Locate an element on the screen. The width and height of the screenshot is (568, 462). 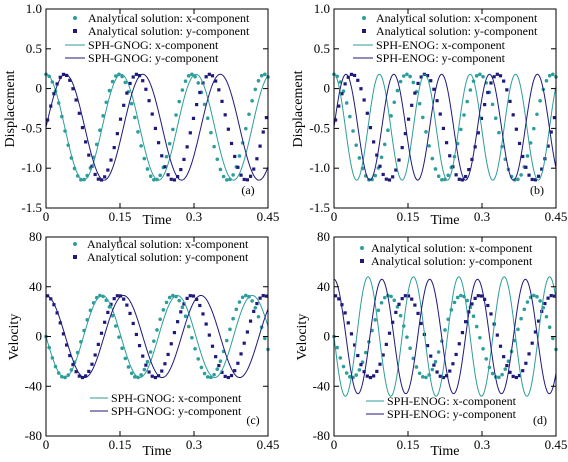
x-tick-label: 0 is located at coordinates (46, 216).